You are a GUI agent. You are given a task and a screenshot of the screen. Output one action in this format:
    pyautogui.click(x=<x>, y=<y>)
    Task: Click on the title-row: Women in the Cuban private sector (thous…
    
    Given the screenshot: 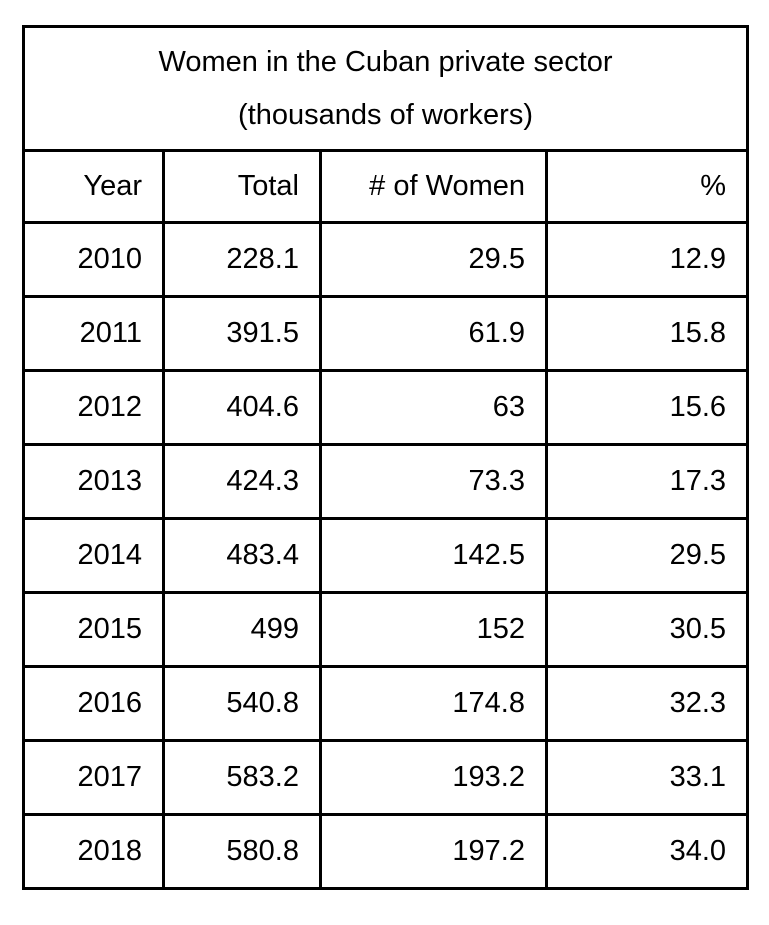 What is the action you would take?
    pyautogui.click(x=385, y=88)
    